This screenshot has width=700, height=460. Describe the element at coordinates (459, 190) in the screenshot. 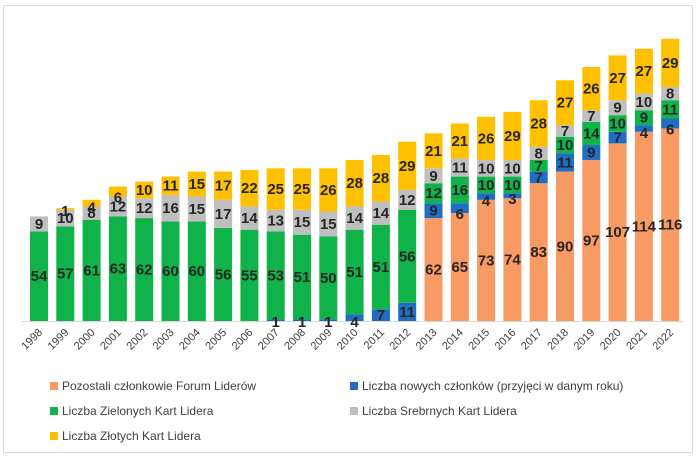

I see `bar-segment-2014-s2` at that location.